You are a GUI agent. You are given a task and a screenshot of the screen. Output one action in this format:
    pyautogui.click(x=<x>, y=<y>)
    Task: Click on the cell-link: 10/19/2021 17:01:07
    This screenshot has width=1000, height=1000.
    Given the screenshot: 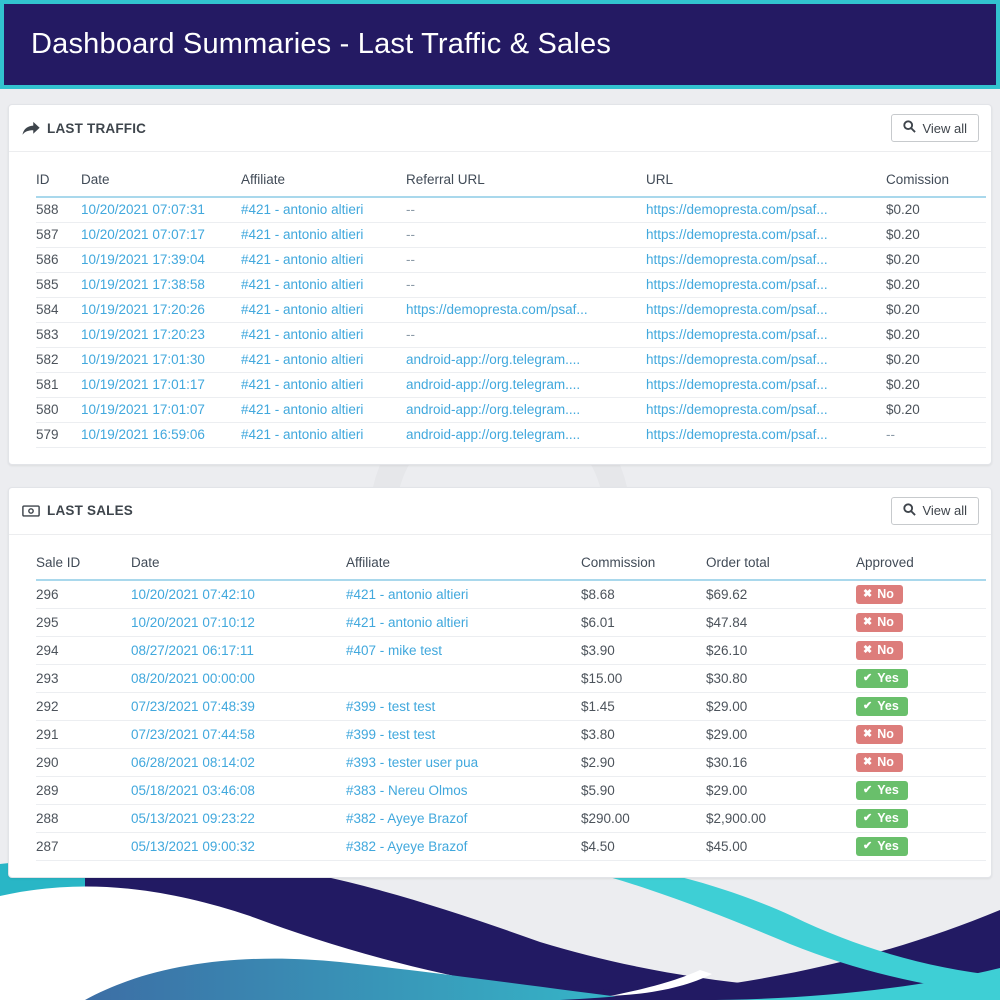 What is the action you would take?
    pyautogui.click(x=143, y=409)
    